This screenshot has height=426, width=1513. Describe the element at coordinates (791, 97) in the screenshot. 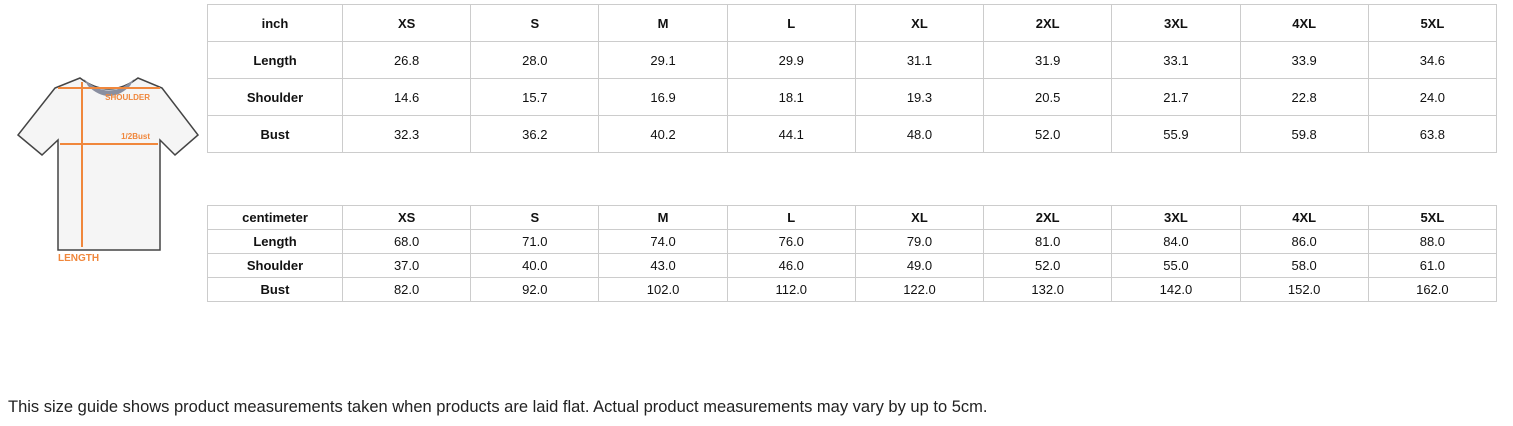

I see `table-cell: 18.1` at that location.